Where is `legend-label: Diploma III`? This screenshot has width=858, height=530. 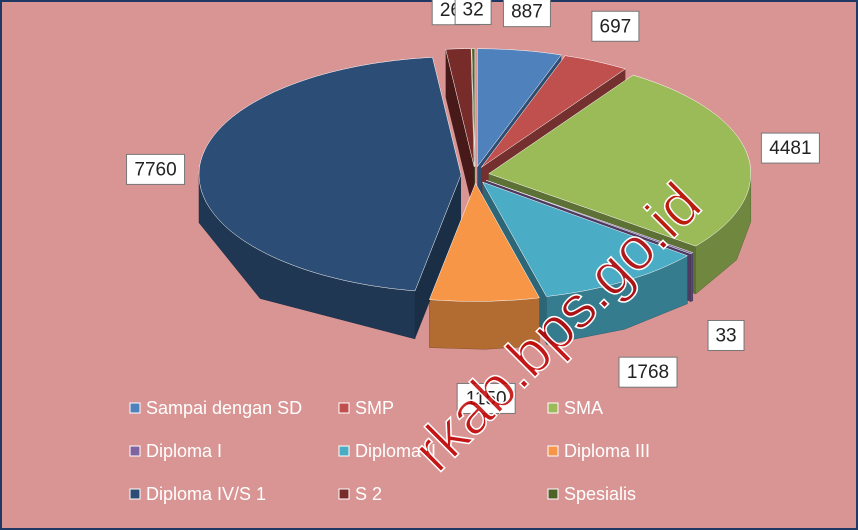 legend-label: Diploma III is located at coordinates (607, 451).